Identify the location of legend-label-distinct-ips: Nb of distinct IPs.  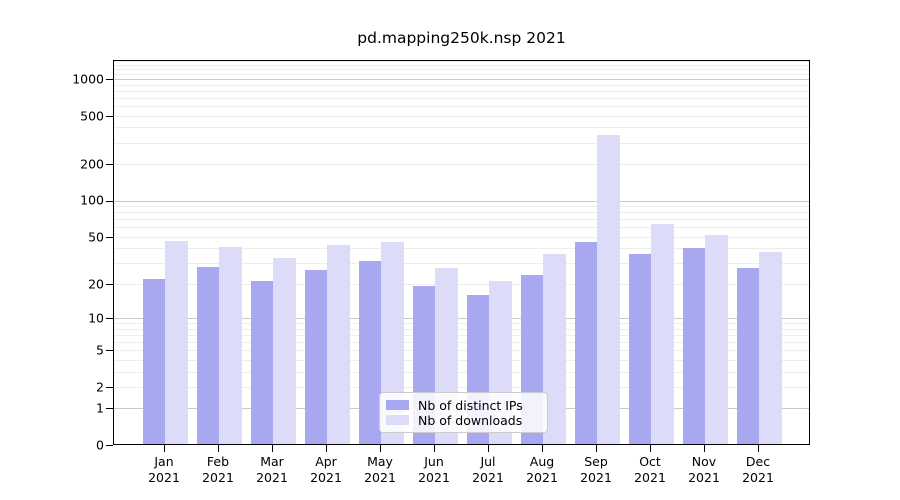
(470, 405).